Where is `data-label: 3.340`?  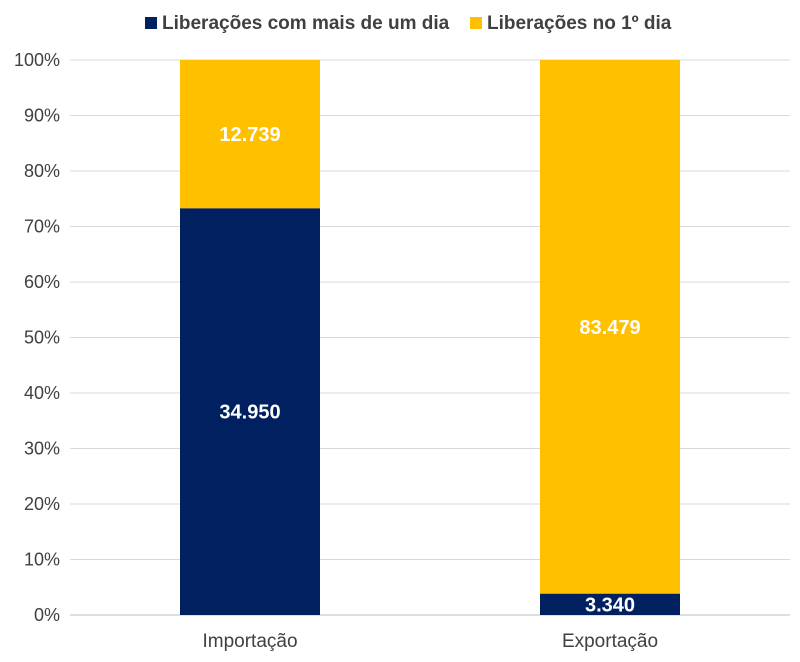
data-label: 3.340 is located at coordinates (610, 605).